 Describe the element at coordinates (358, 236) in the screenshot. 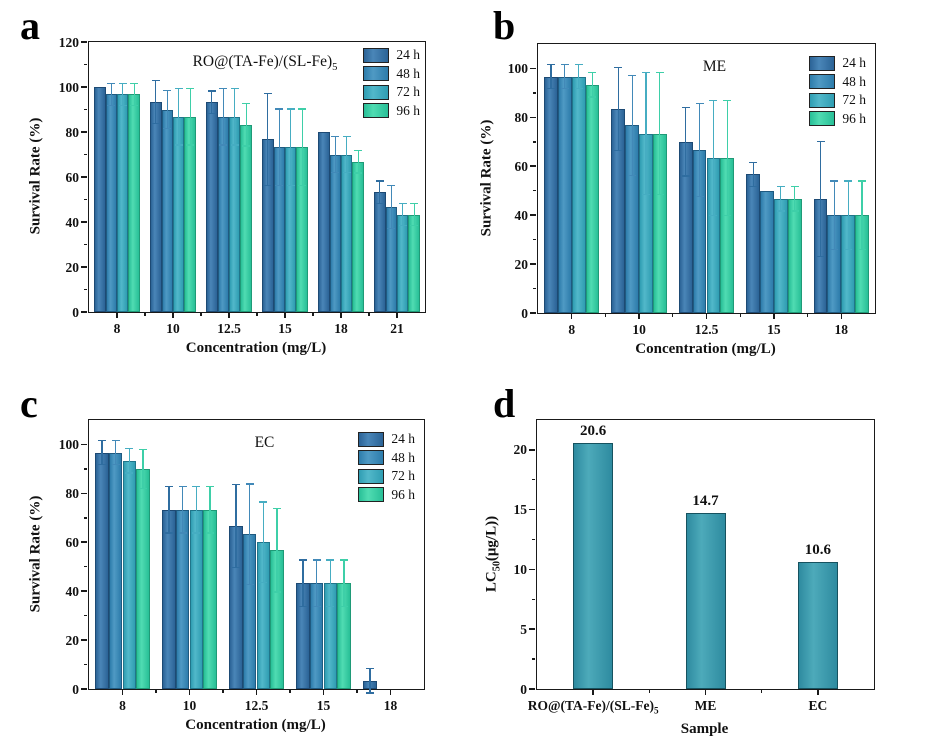

I see `bar-96h-c4` at that location.